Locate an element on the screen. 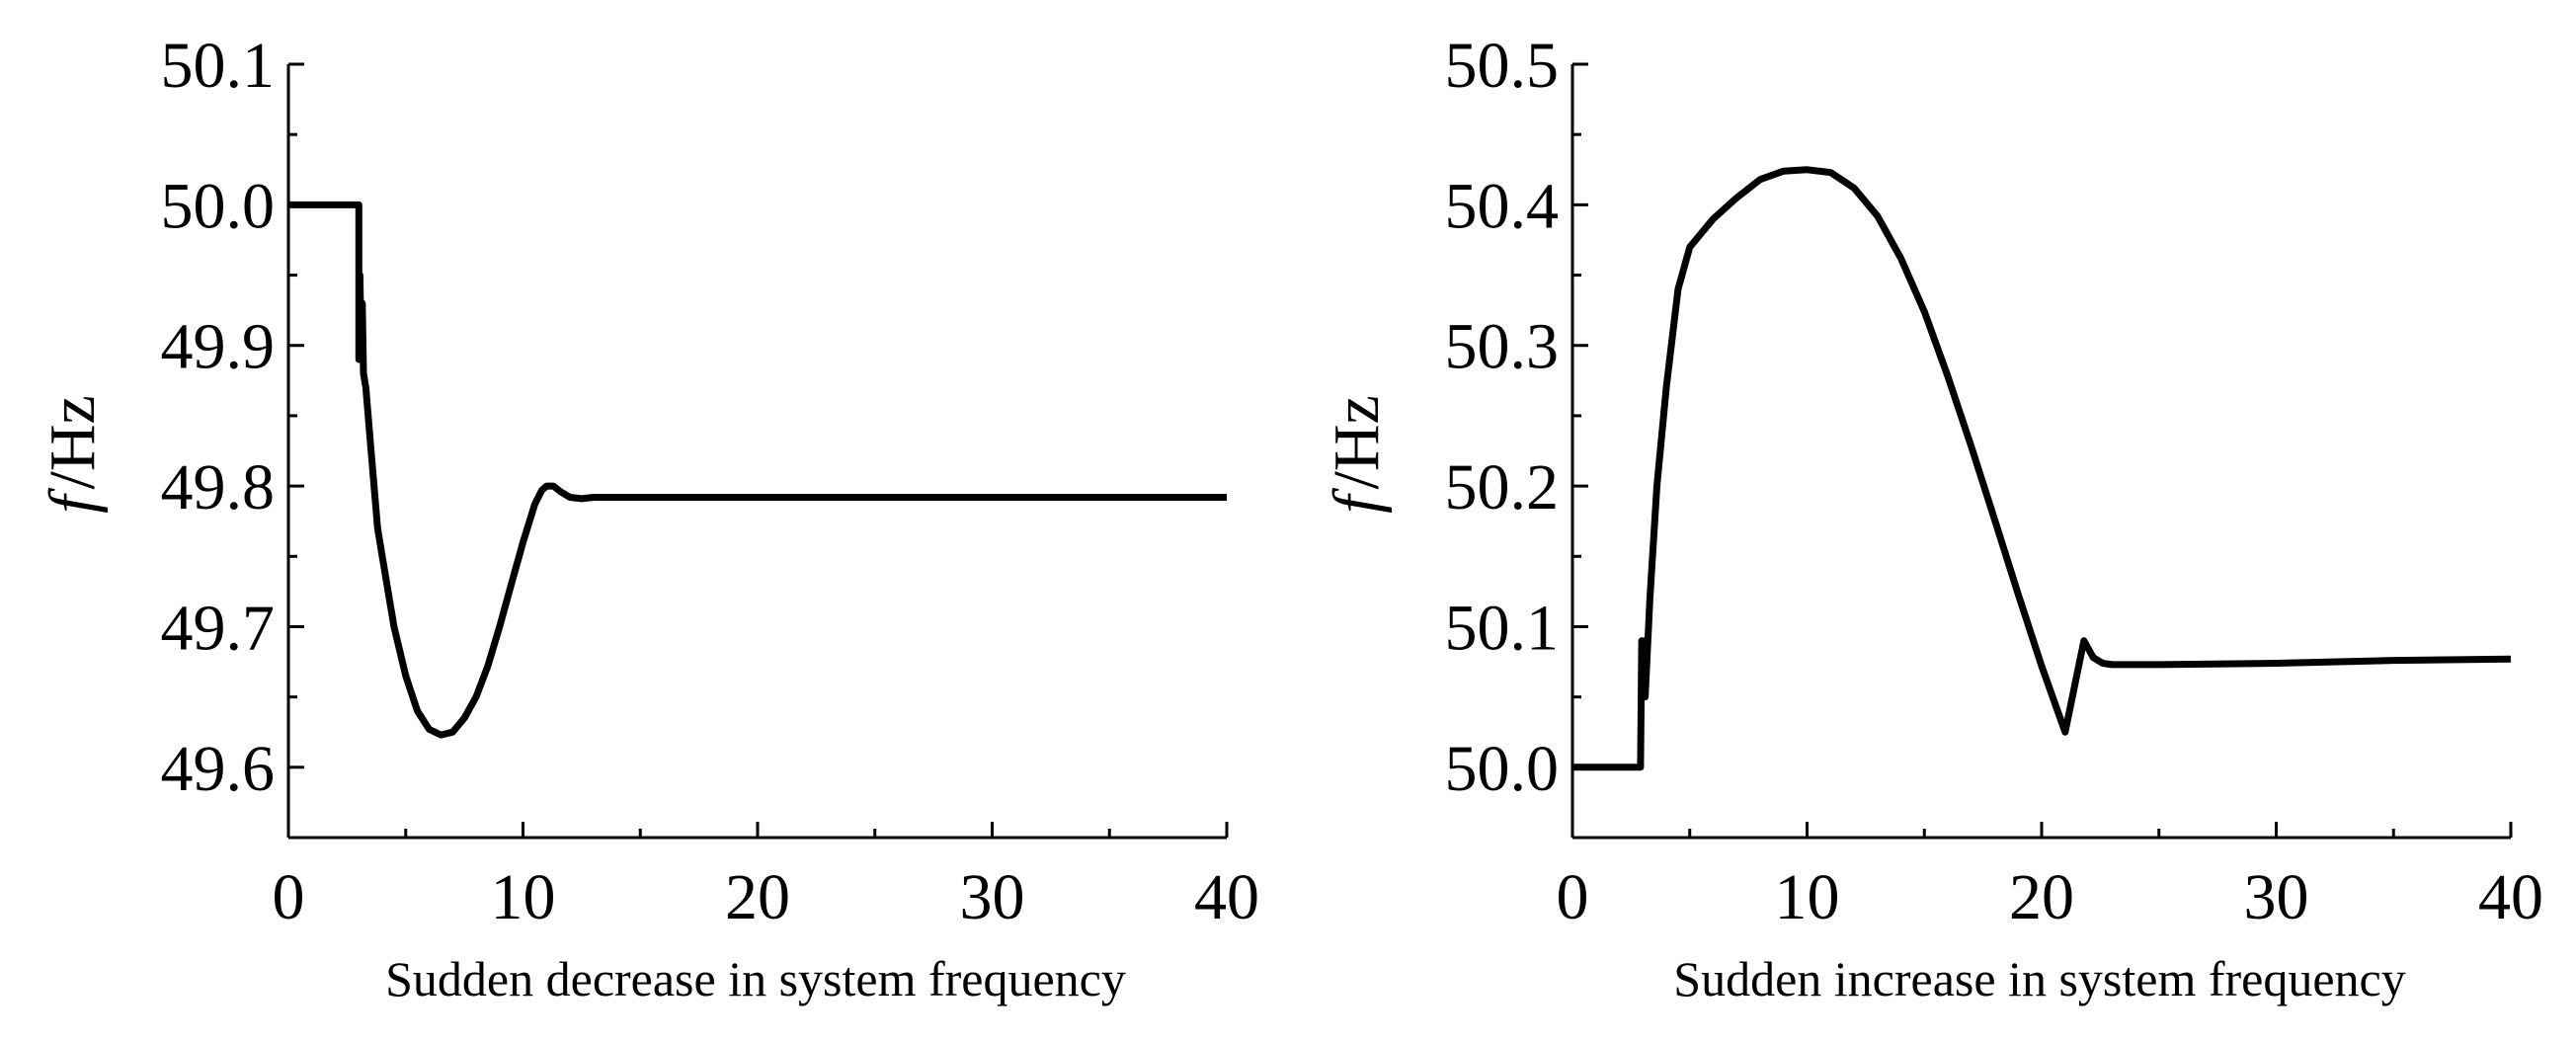 Image resolution: width=2576 pixels, height=1045 pixels. y-tick-label: 50.3 is located at coordinates (1502, 347).